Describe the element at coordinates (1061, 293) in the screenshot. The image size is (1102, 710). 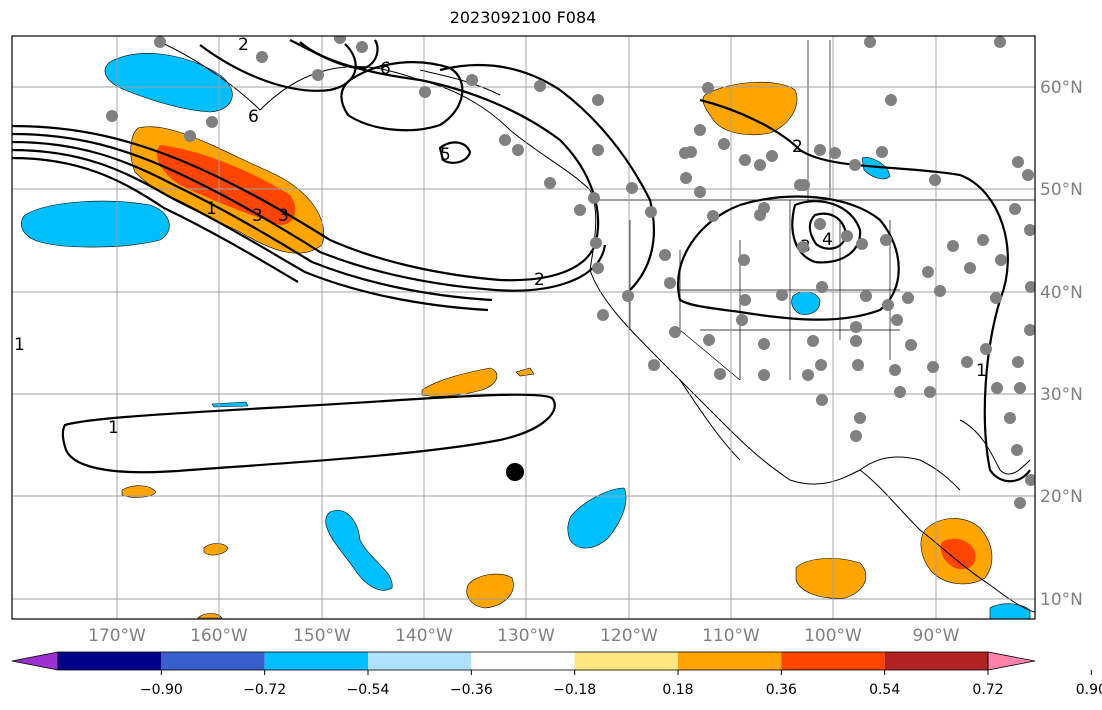
I see `lat-label: 40°N` at that location.